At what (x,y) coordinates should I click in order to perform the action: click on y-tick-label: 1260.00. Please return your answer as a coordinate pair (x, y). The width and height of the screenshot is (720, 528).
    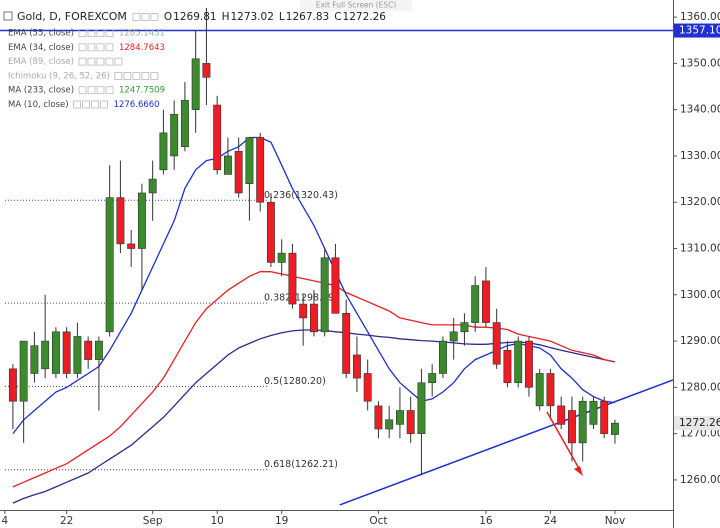
    Looking at the image, I should click on (700, 480).